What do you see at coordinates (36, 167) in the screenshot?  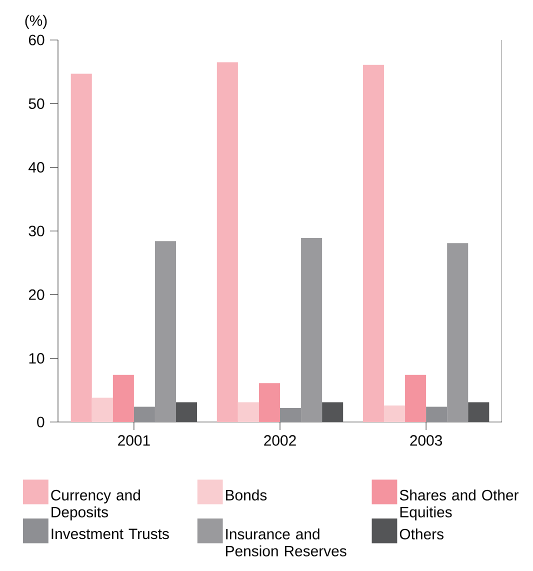 I see `y-tick-label: 40` at bounding box center [36, 167].